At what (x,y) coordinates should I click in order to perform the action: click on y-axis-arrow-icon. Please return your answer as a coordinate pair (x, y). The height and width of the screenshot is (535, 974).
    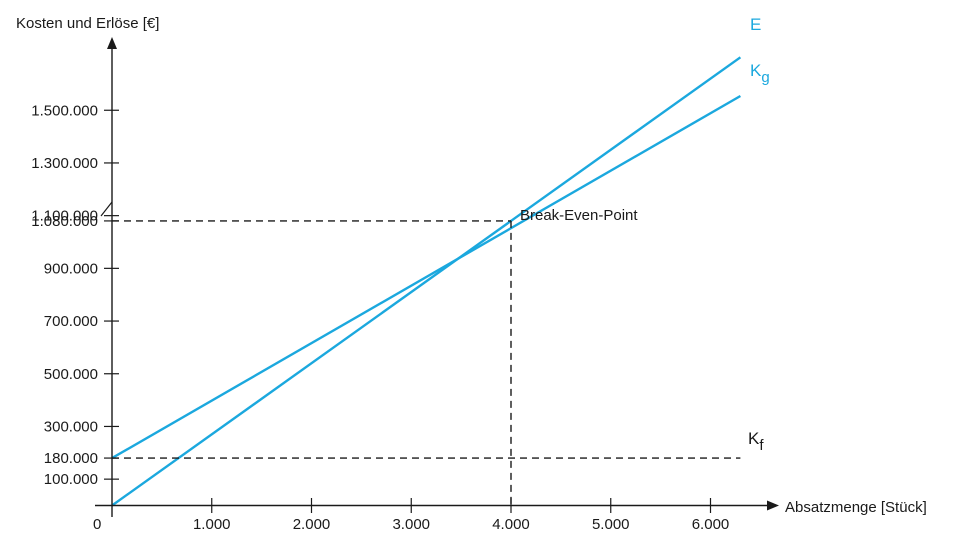
    Looking at the image, I should click on (112, 43).